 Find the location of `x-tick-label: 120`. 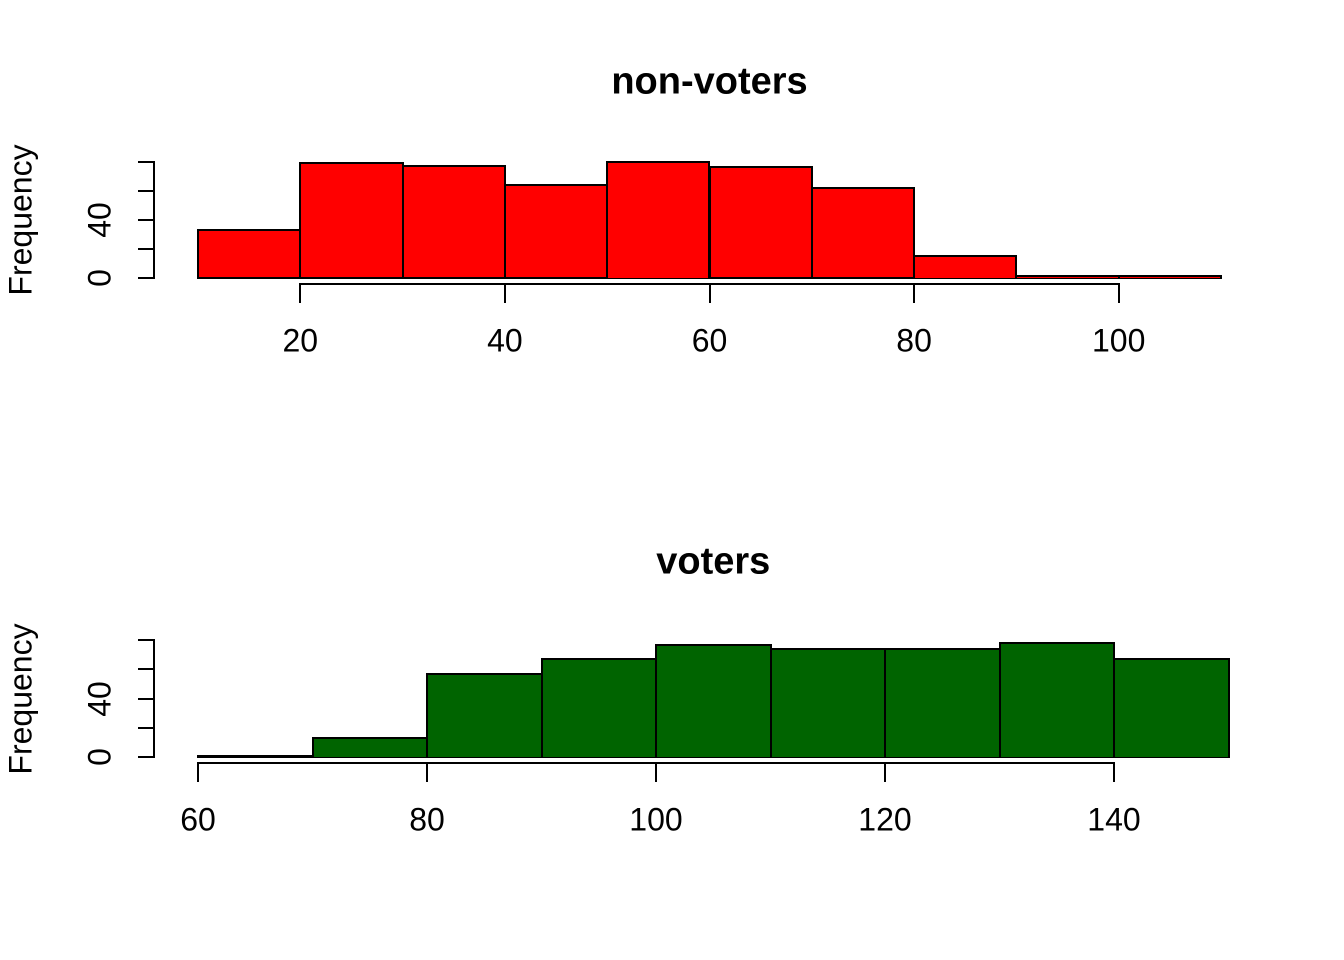

x-tick-label: 120 is located at coordinates (885, 819).